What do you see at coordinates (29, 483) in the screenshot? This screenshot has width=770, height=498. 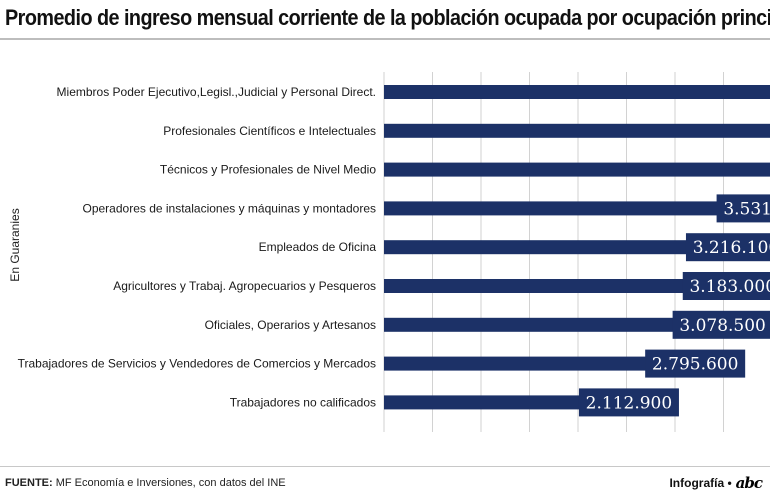 I see `source-label: FUENTE:` at bounding box center [29, 483].